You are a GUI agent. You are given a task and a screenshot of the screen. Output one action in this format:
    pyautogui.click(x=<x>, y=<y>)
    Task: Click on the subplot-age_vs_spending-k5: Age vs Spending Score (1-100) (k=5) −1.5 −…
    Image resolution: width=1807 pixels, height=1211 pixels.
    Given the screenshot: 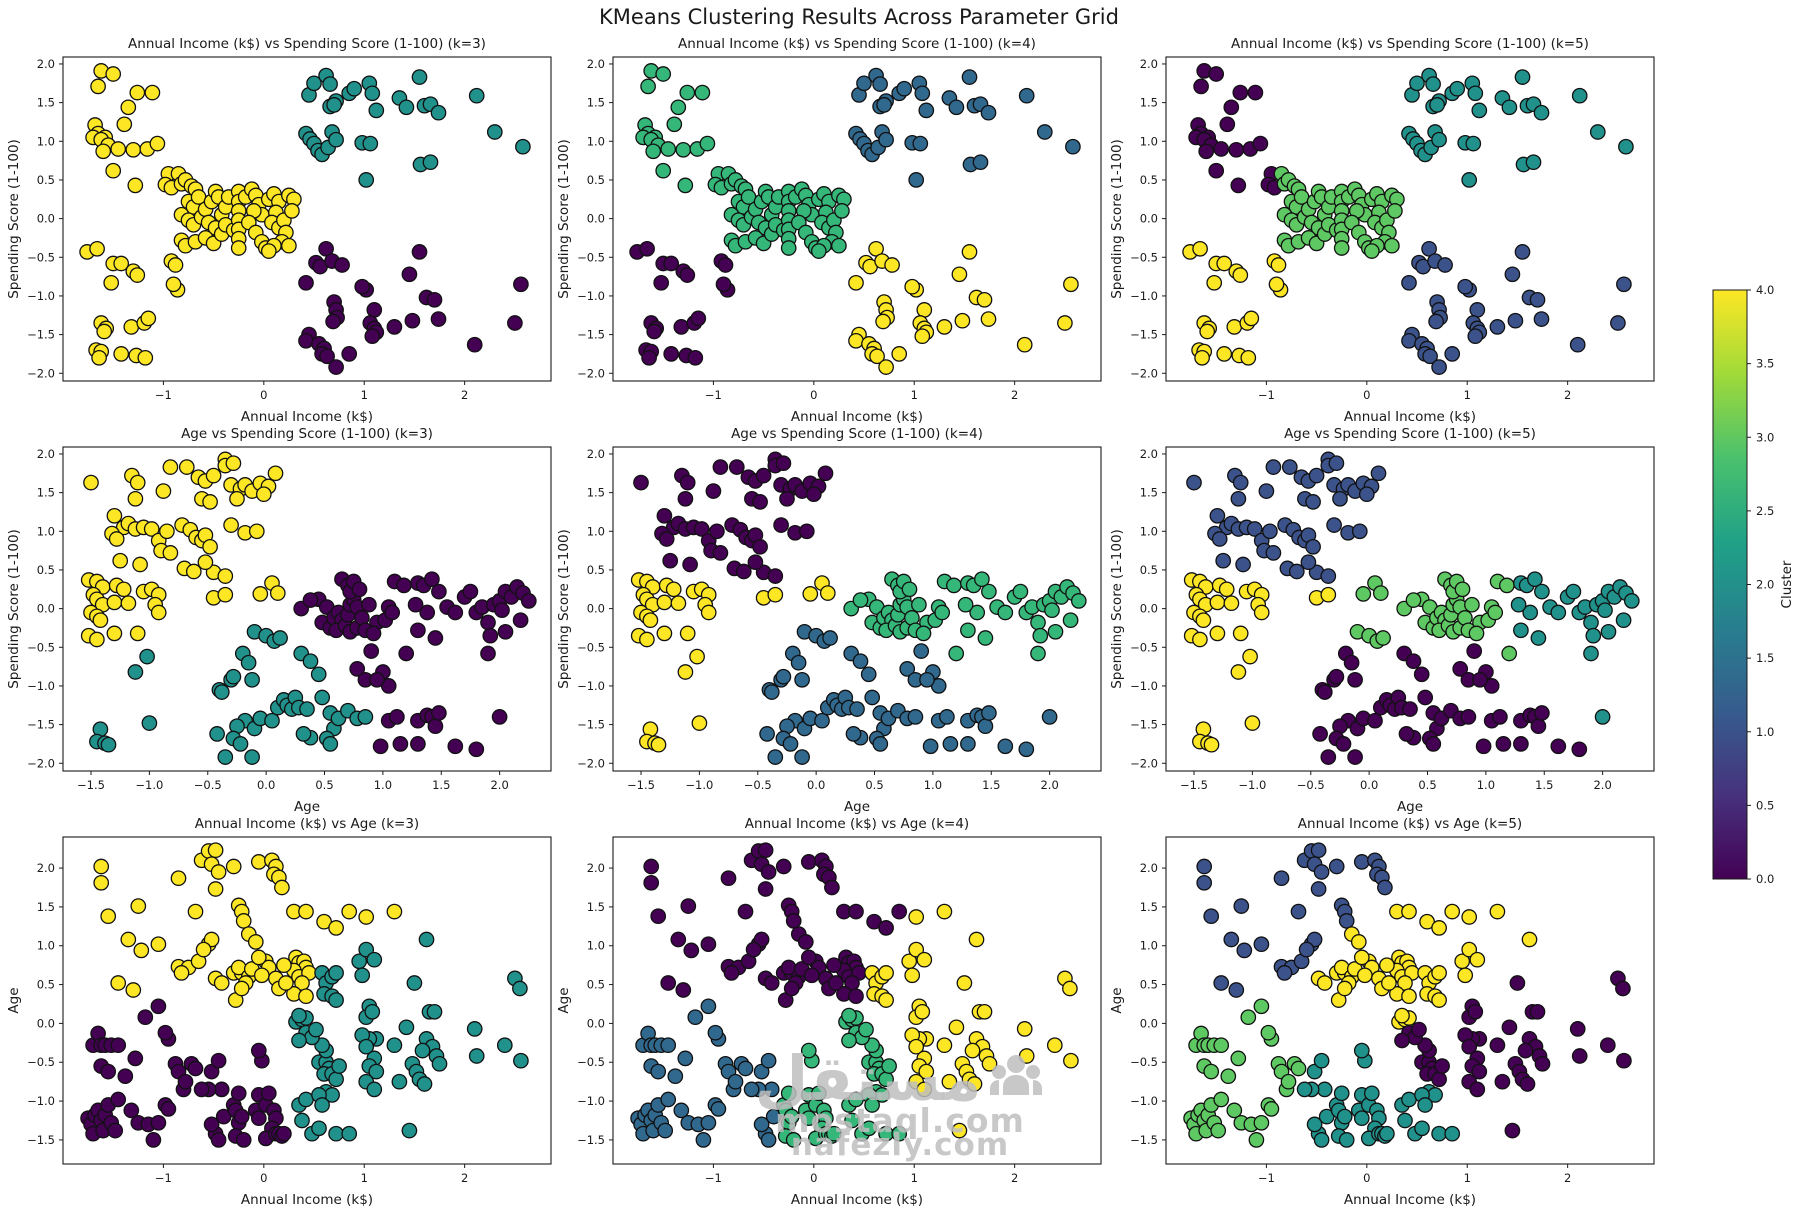 What is the action you would take?
    pyautogui.click(x=1382, y=620)
    